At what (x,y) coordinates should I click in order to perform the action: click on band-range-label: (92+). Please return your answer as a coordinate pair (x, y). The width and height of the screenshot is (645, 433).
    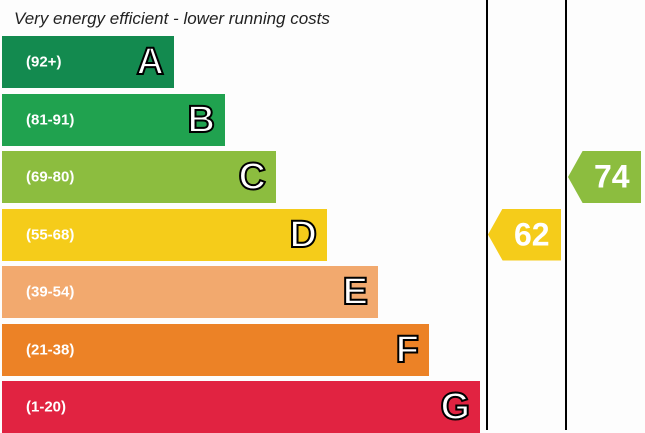
    Looking at the image, I should click on (44, 62).